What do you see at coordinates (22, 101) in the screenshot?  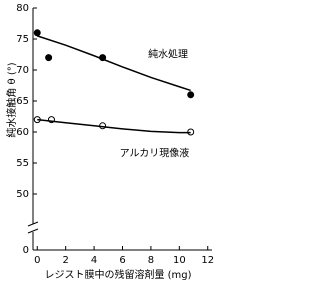 I see `y-tick-label: 65` at bounding box center [22, 101].